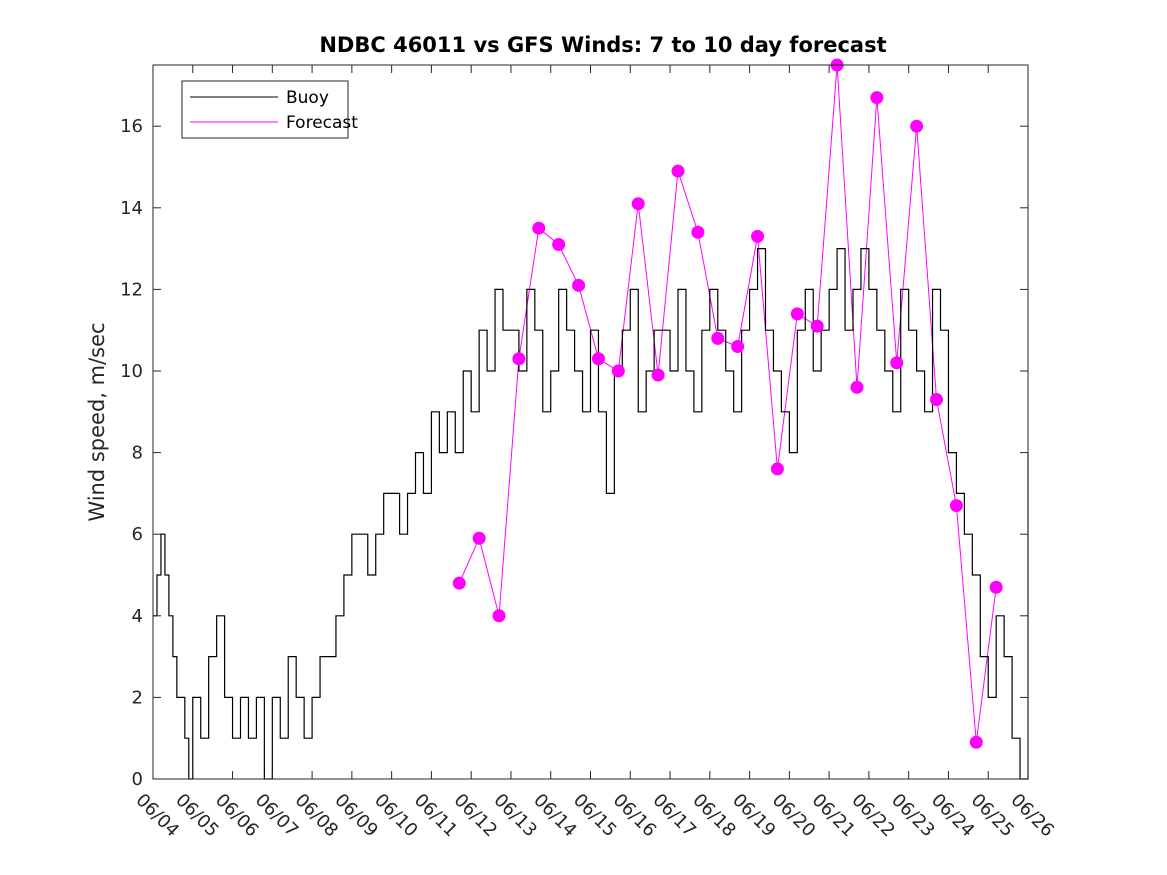 The height and width of the screenshot is (875, 1167). I want to click on legend: Buoy Forecast, so click(269, 109).